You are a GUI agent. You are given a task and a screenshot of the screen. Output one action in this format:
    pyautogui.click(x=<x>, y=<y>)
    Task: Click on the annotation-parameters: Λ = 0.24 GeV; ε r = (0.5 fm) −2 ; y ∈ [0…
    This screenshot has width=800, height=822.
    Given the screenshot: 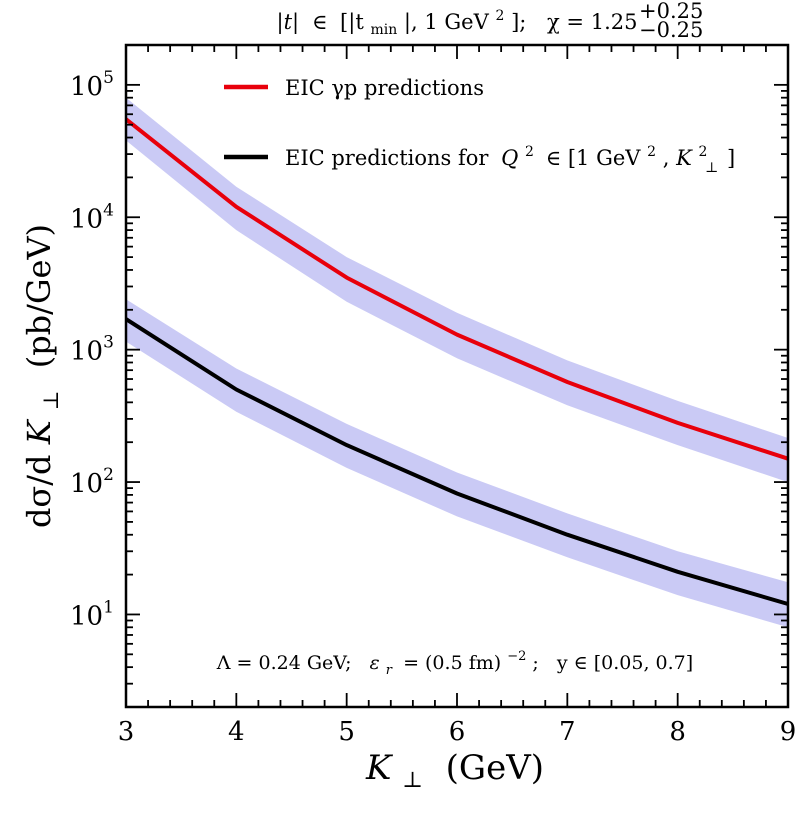 What is the action you would take?
    pyautogui.click(x=454, y=661)
    